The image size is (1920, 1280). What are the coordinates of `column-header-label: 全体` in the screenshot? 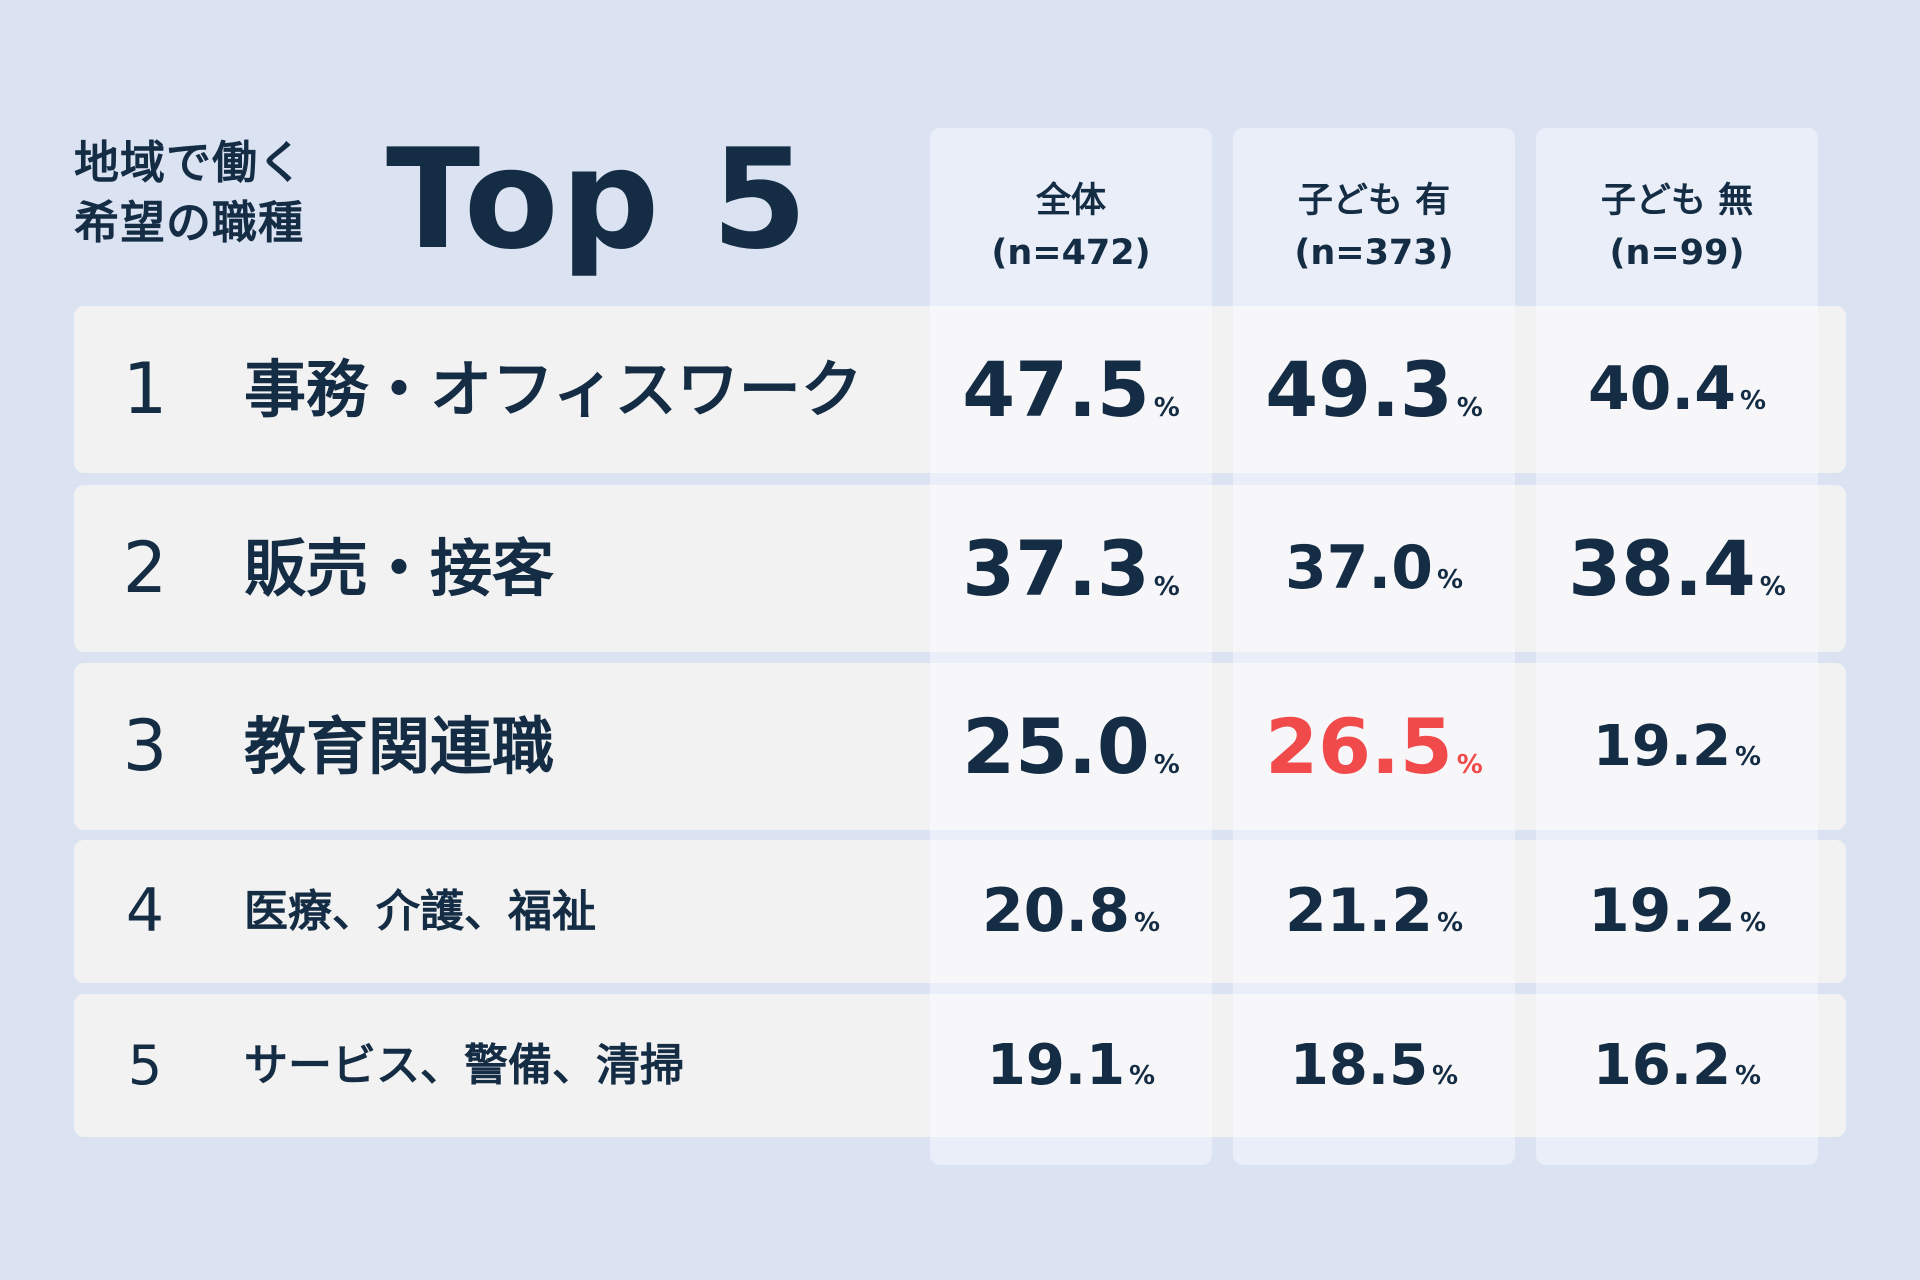 It's located at (1070, 201).